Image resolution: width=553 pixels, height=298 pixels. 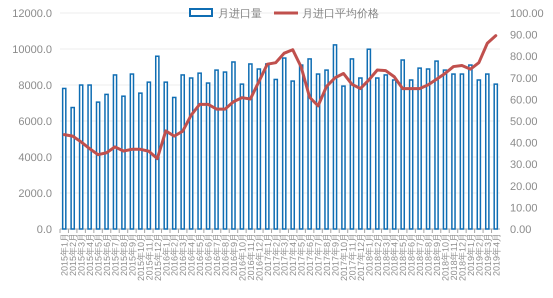 What do you see at coordinates (132, 254) in the screenshot?
I see `x-tick-label: 2015年9月` at bounding box center [132, 254].